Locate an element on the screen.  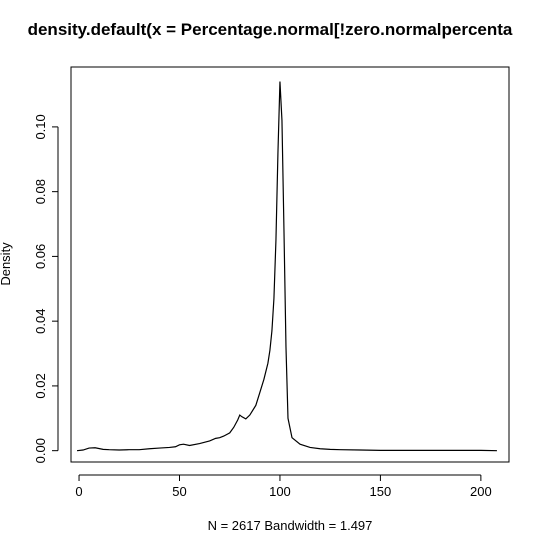
x-tick-label: 50 is located at coordinates (179, 491).